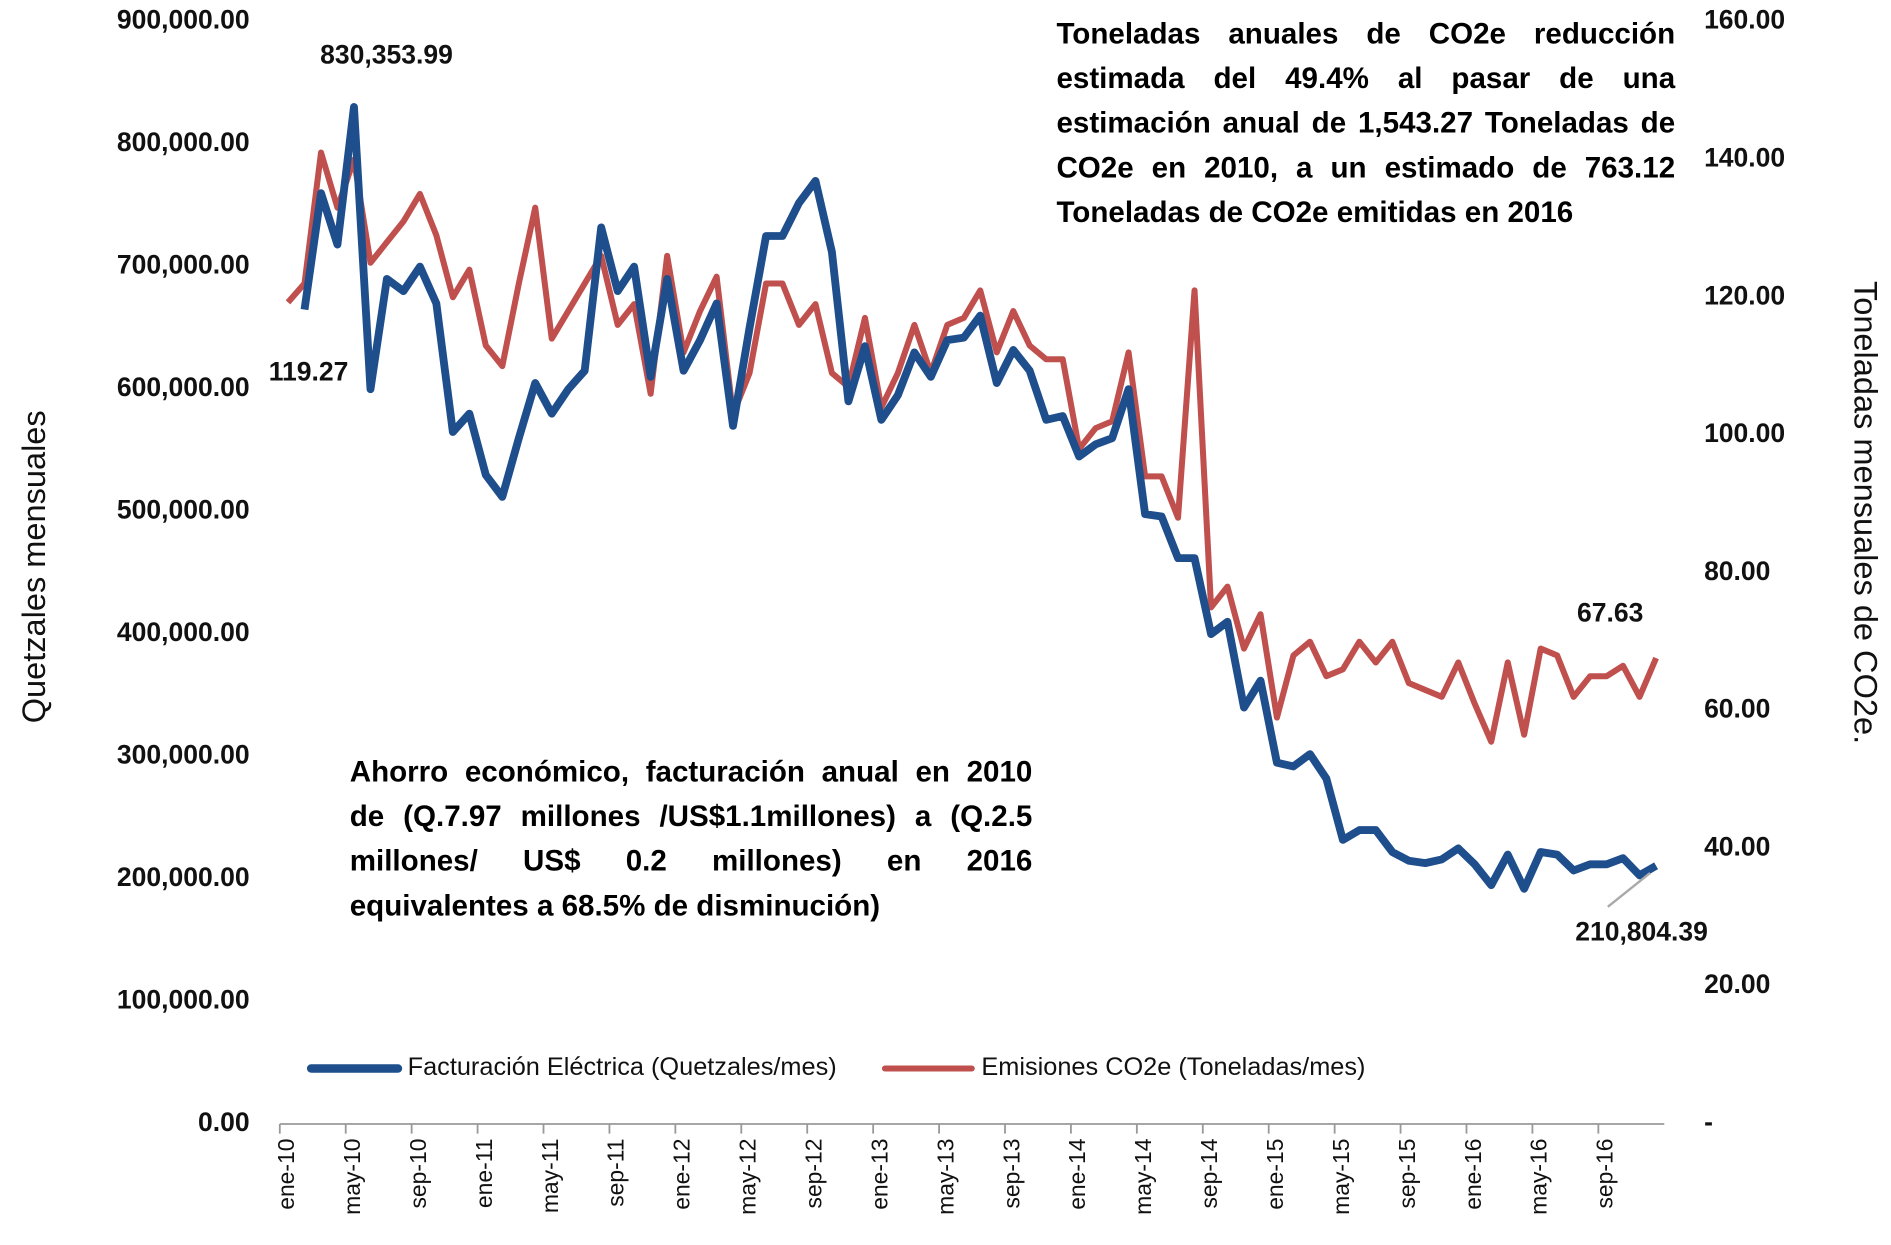 Image resolution: width=1891 pixels, height=1245 pixels. Describe the element at coordinates (1737, 846) in the screenshot. I see `y2-tick-label: 40.00` at that location.